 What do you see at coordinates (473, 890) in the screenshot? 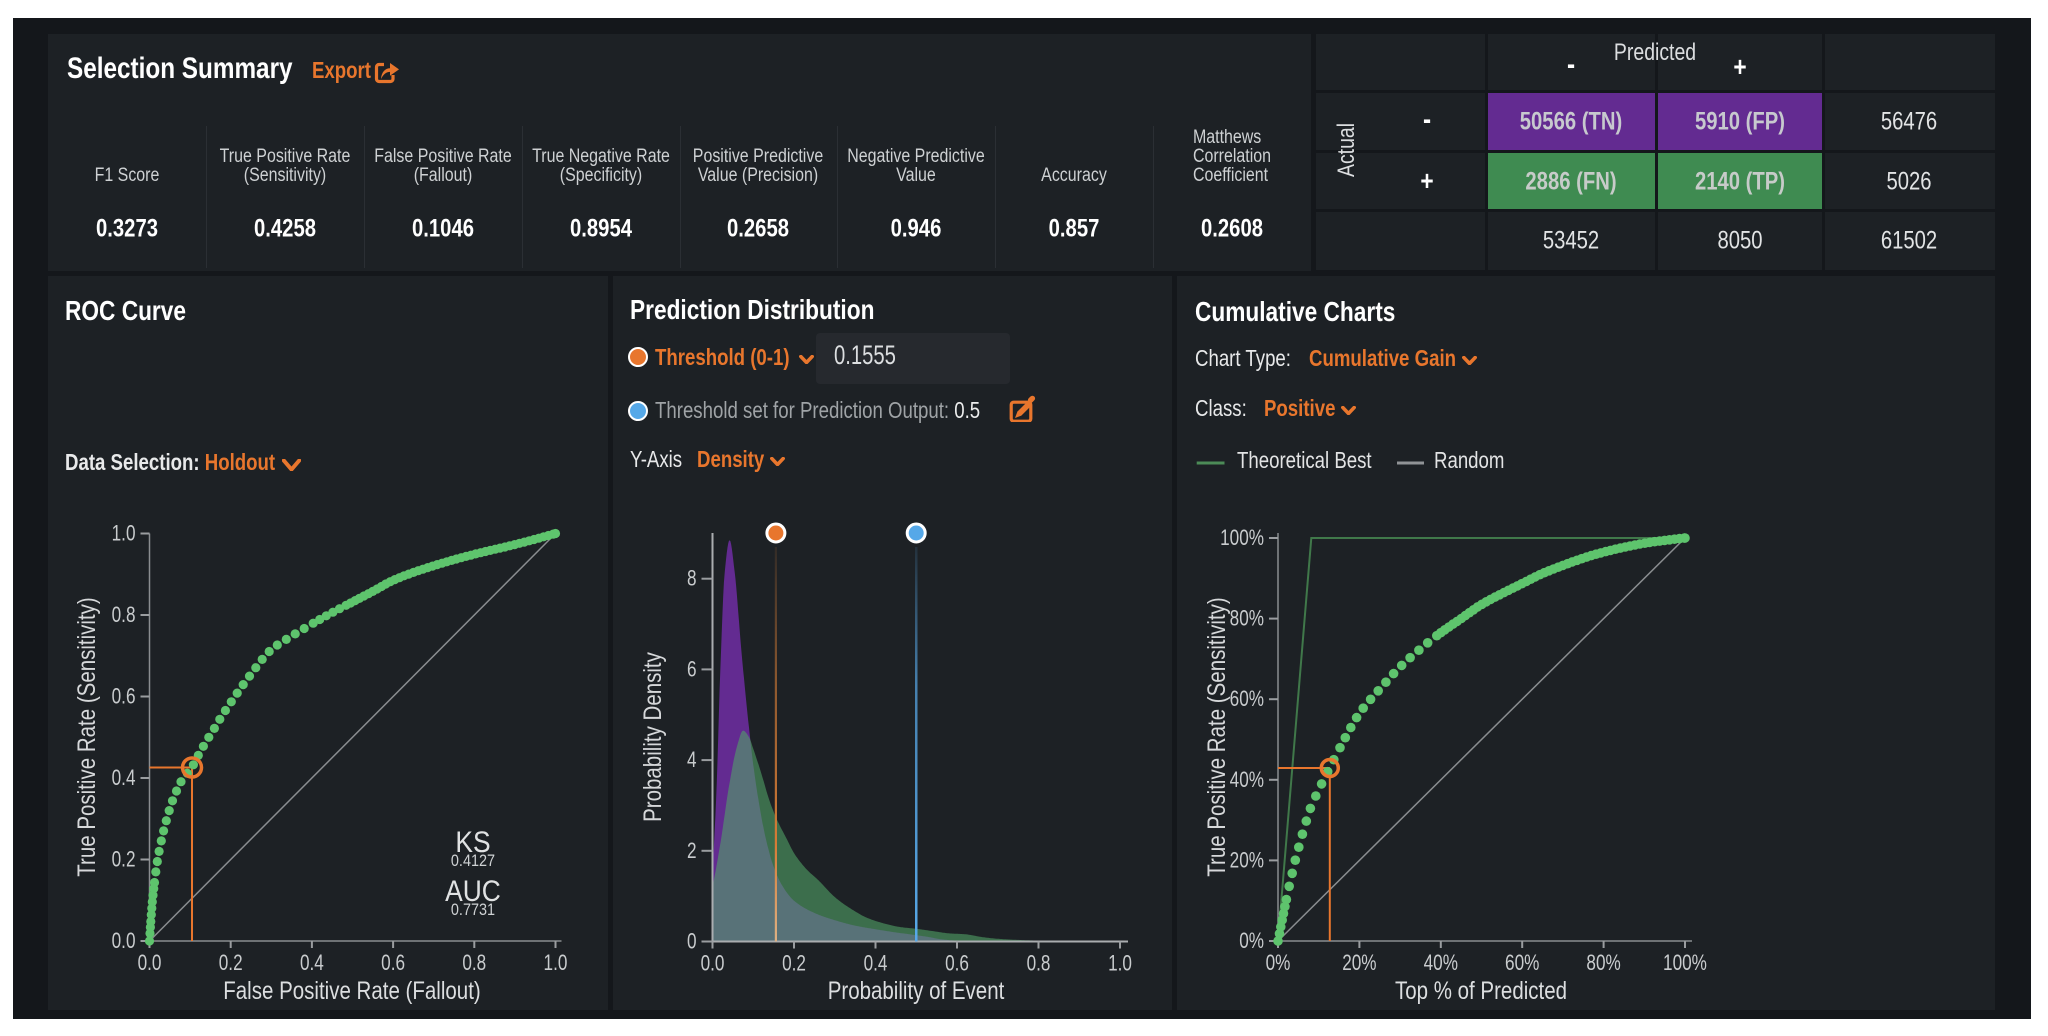
I see `svg-text: AUC` at bounding box center [473, 890].